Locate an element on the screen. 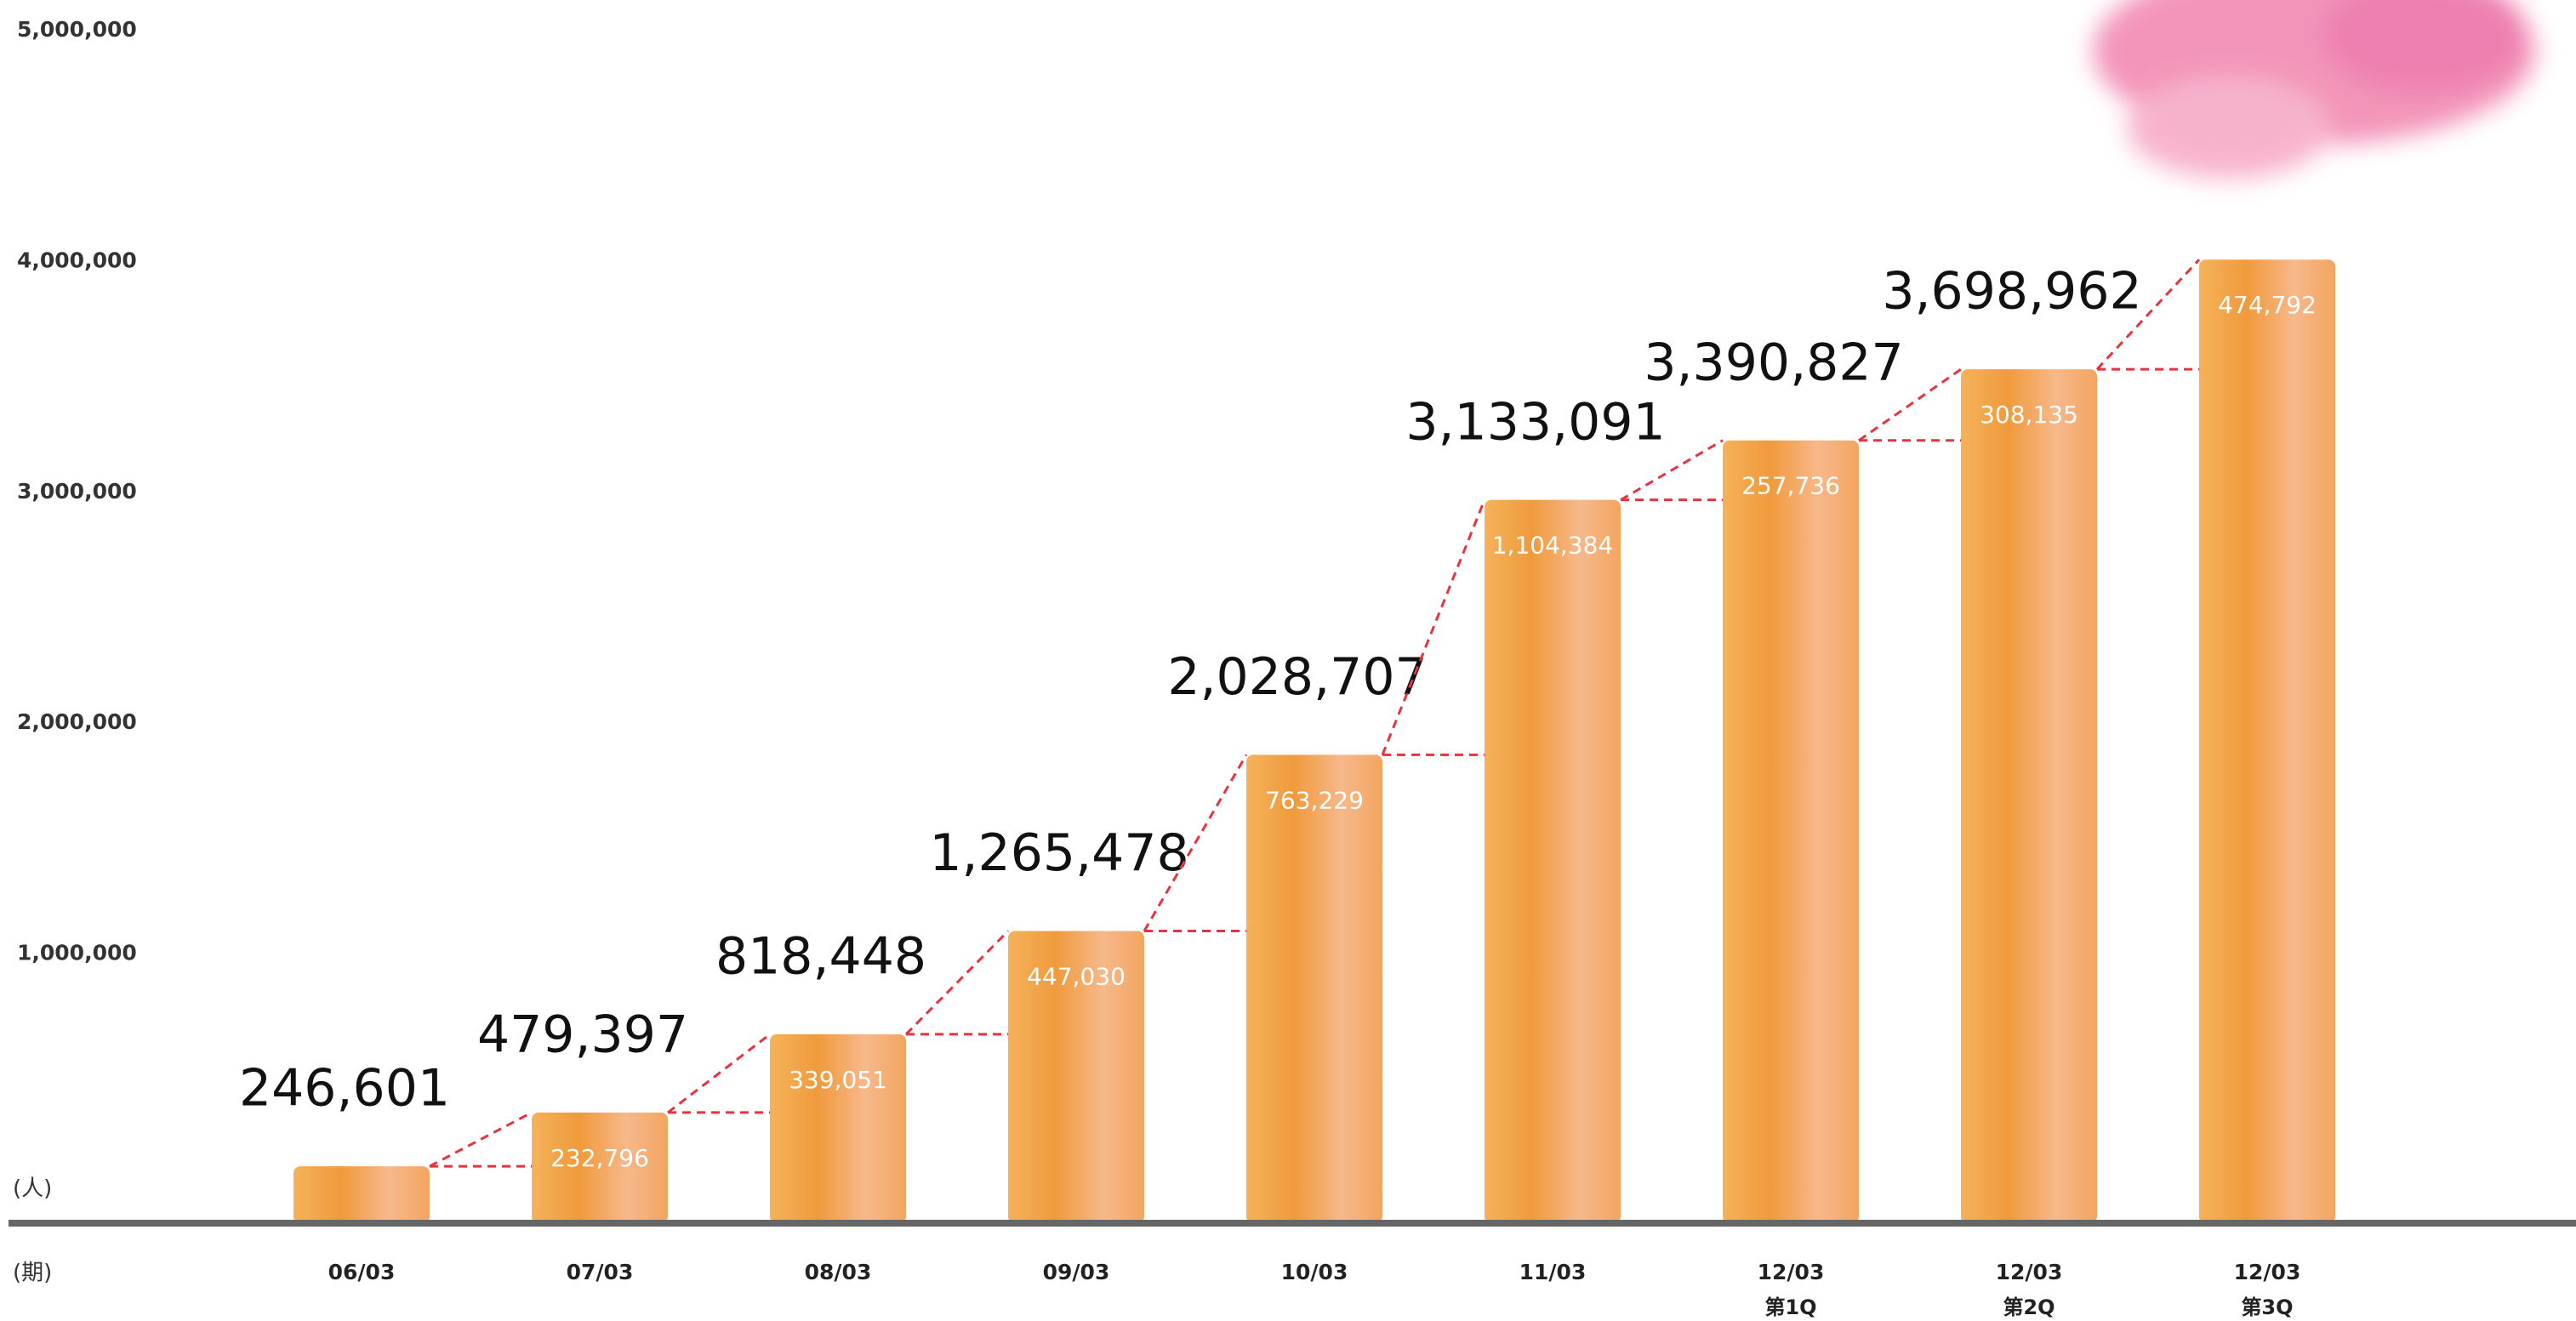 Image resolution: width=2576 pixels, height=1321 pixels. total-label: 818,448 is located at coordinates (821, 956).